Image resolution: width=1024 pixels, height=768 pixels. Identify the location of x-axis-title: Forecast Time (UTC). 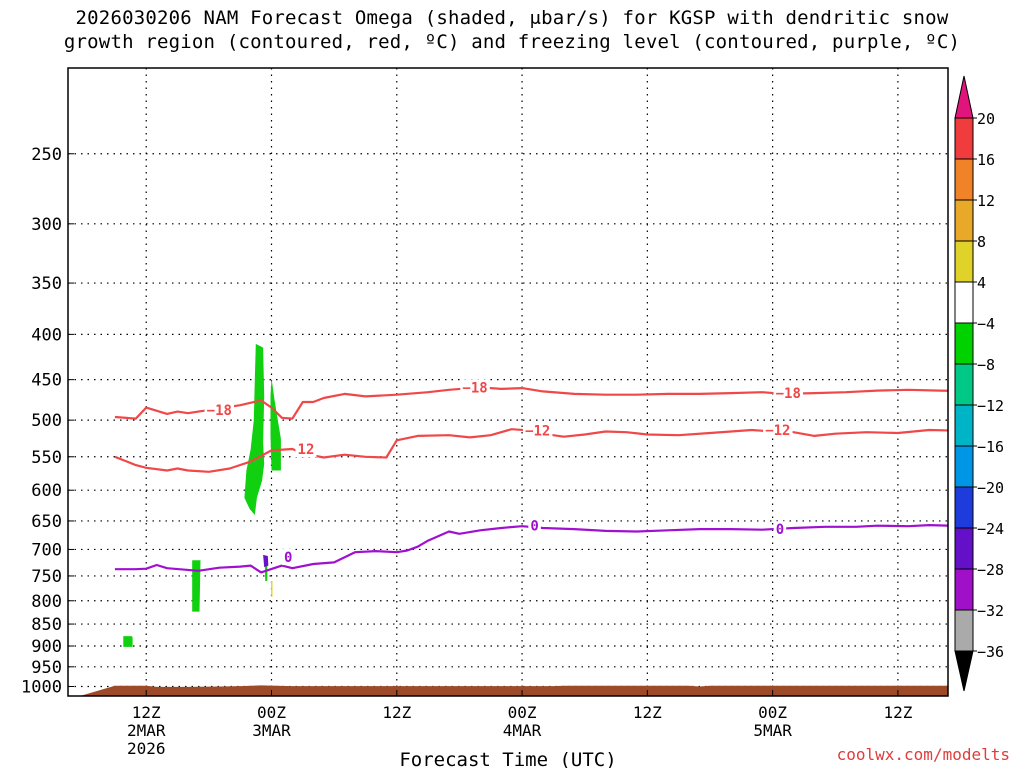
(507, 758).